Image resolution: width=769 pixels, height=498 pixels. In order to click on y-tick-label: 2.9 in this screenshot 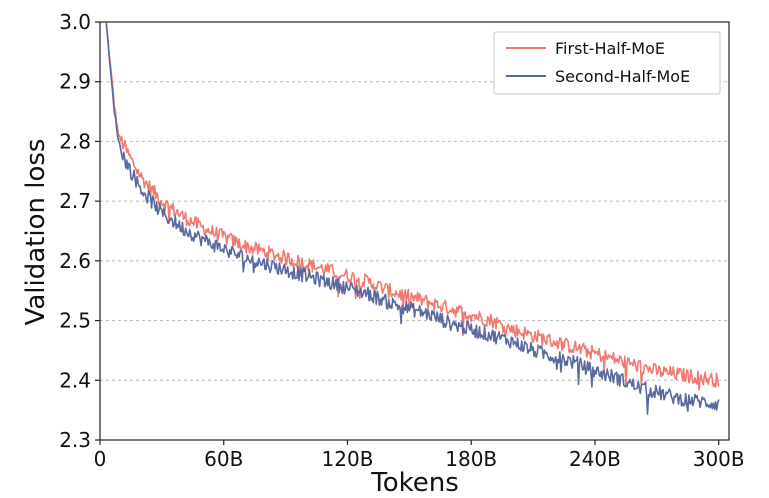, I will do `click(75, 82)`.